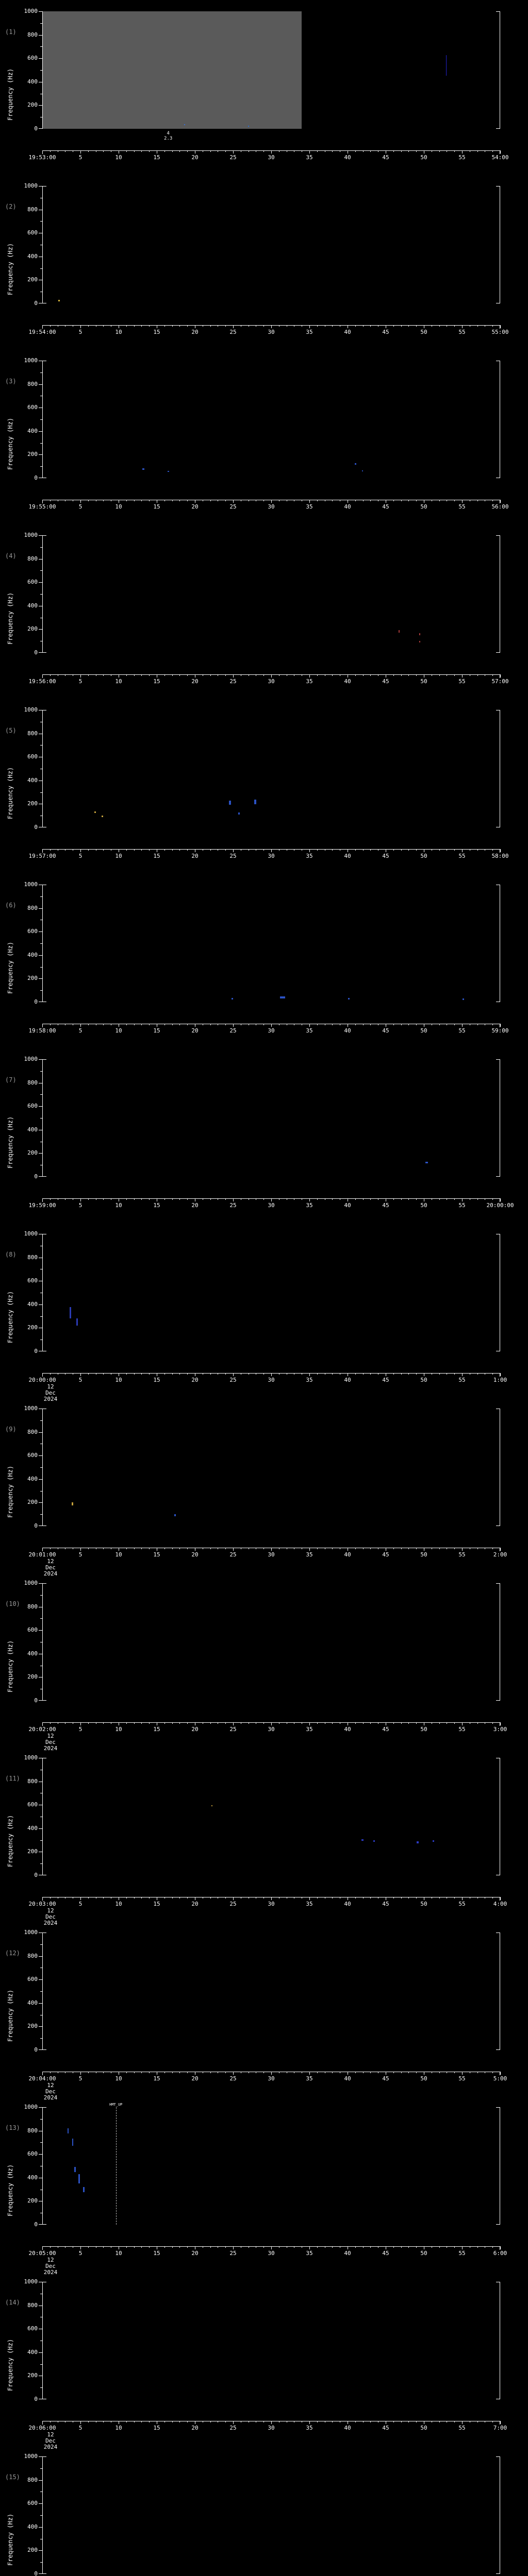  Describe the element at coordinates (500, 1904) in the screenshot. I see `x-axis-tick-label: 4:00` at that location.